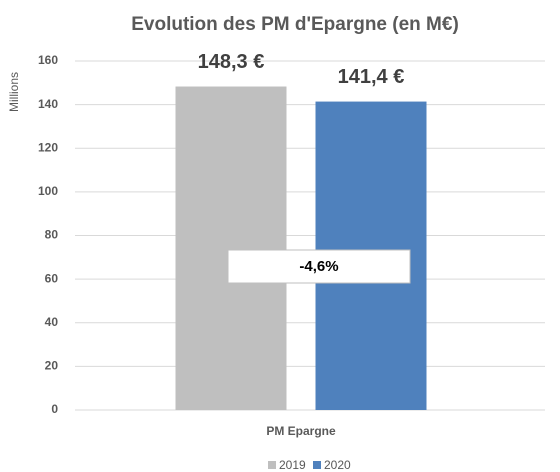  I want to click on y-tick-label: 0, so click(54, 409).